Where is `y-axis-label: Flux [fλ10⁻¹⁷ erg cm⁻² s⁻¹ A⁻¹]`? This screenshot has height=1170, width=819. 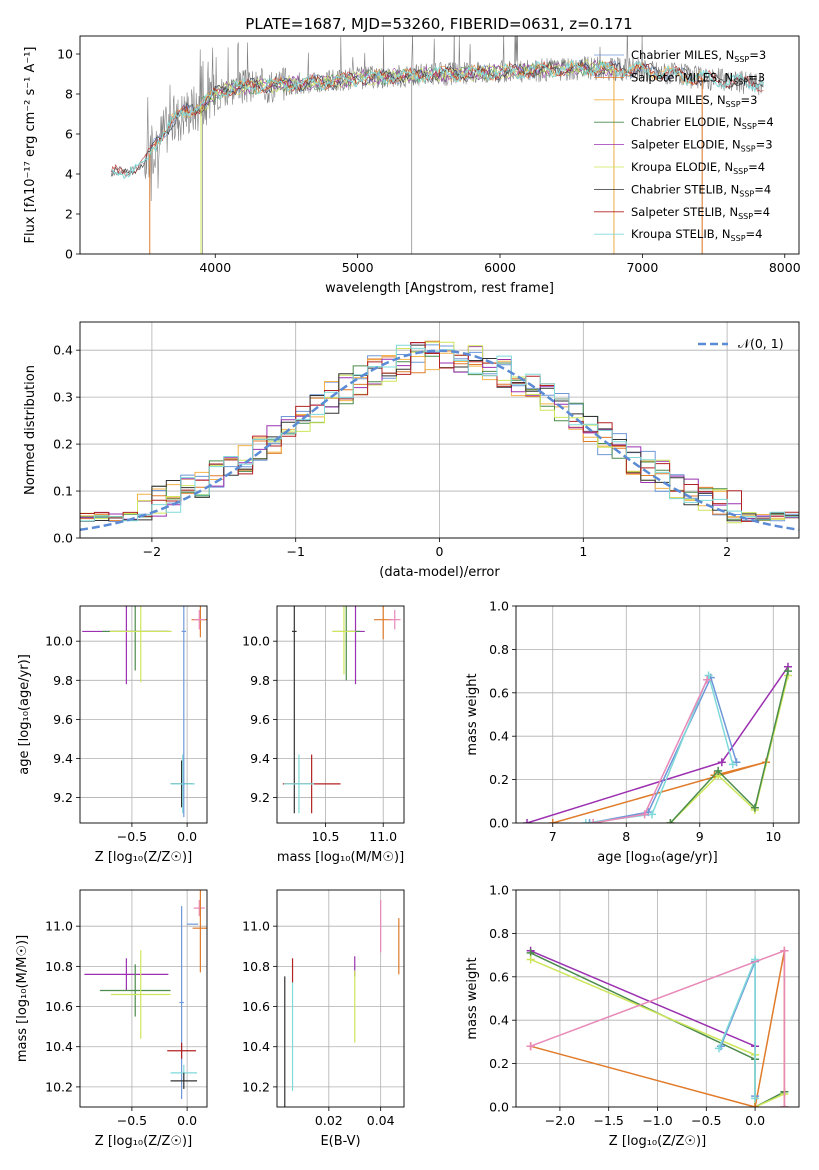 y-axis-label: Flux [fλ10⁻¹⁷ erg cm⁻² s⁻¹ A⁻¹] is located at coordinates (30, 145).